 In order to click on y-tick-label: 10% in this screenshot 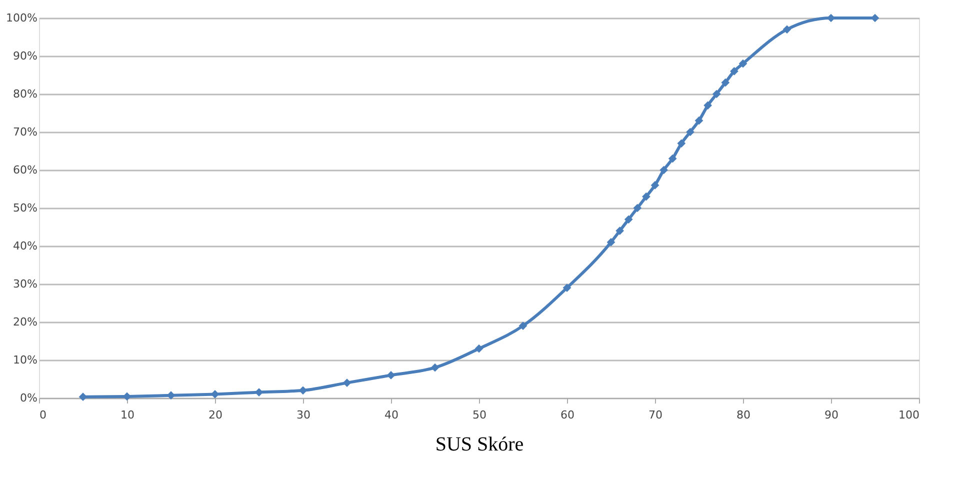, I will do `click(25, 360)`.